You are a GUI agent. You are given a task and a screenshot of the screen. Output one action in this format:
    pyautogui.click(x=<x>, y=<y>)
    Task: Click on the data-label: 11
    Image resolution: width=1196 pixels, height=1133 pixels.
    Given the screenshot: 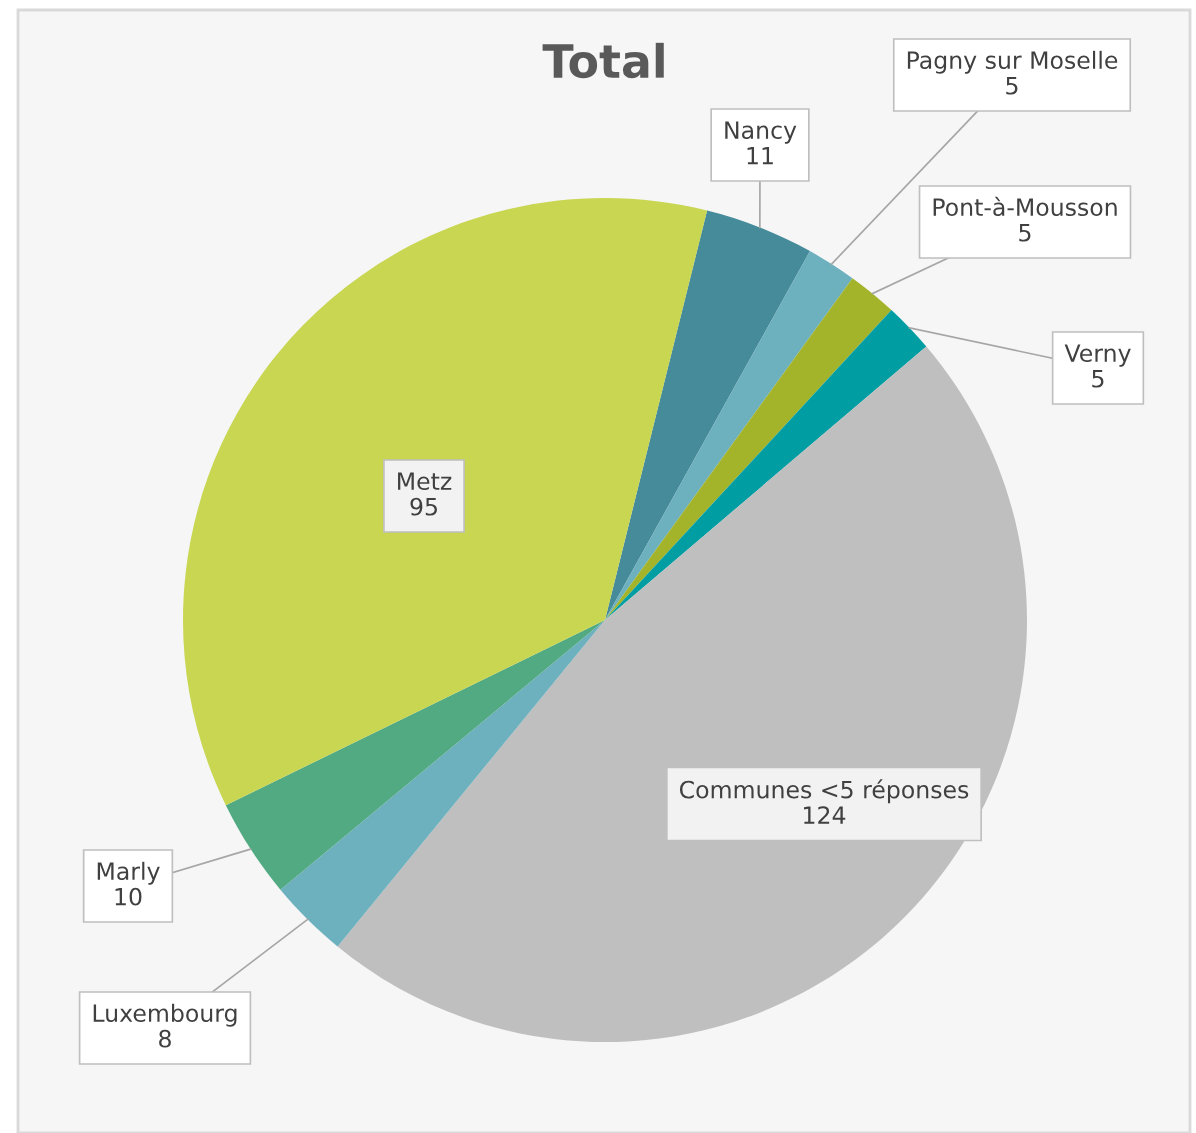 What is the action you would take?
    pyautogui.click(x=760, y=156)
    